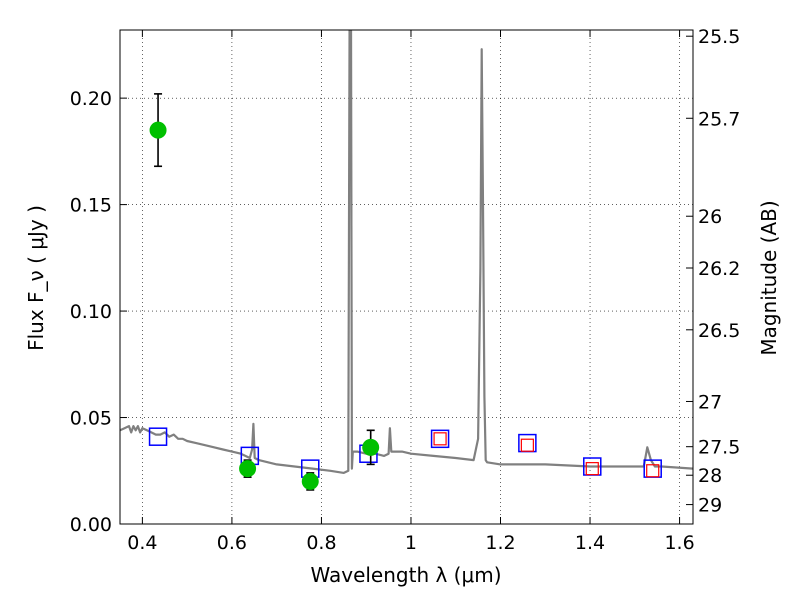 This screenshot has height=600, width=800. What do you see at coordinates (710, 506) in the screenshot?
I see `y2-tick-label: 29` at bounding box center [710, 506].